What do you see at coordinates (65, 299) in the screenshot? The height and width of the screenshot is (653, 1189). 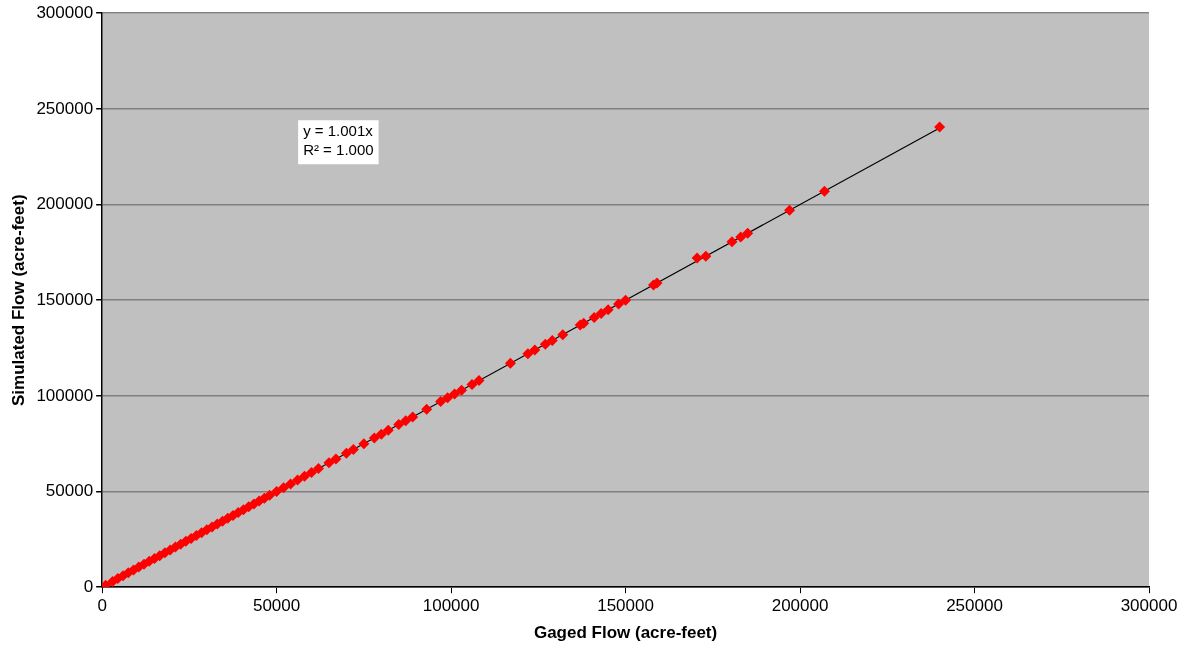 I see `y-tick-label: 150000` at bounding box center [65, 299].